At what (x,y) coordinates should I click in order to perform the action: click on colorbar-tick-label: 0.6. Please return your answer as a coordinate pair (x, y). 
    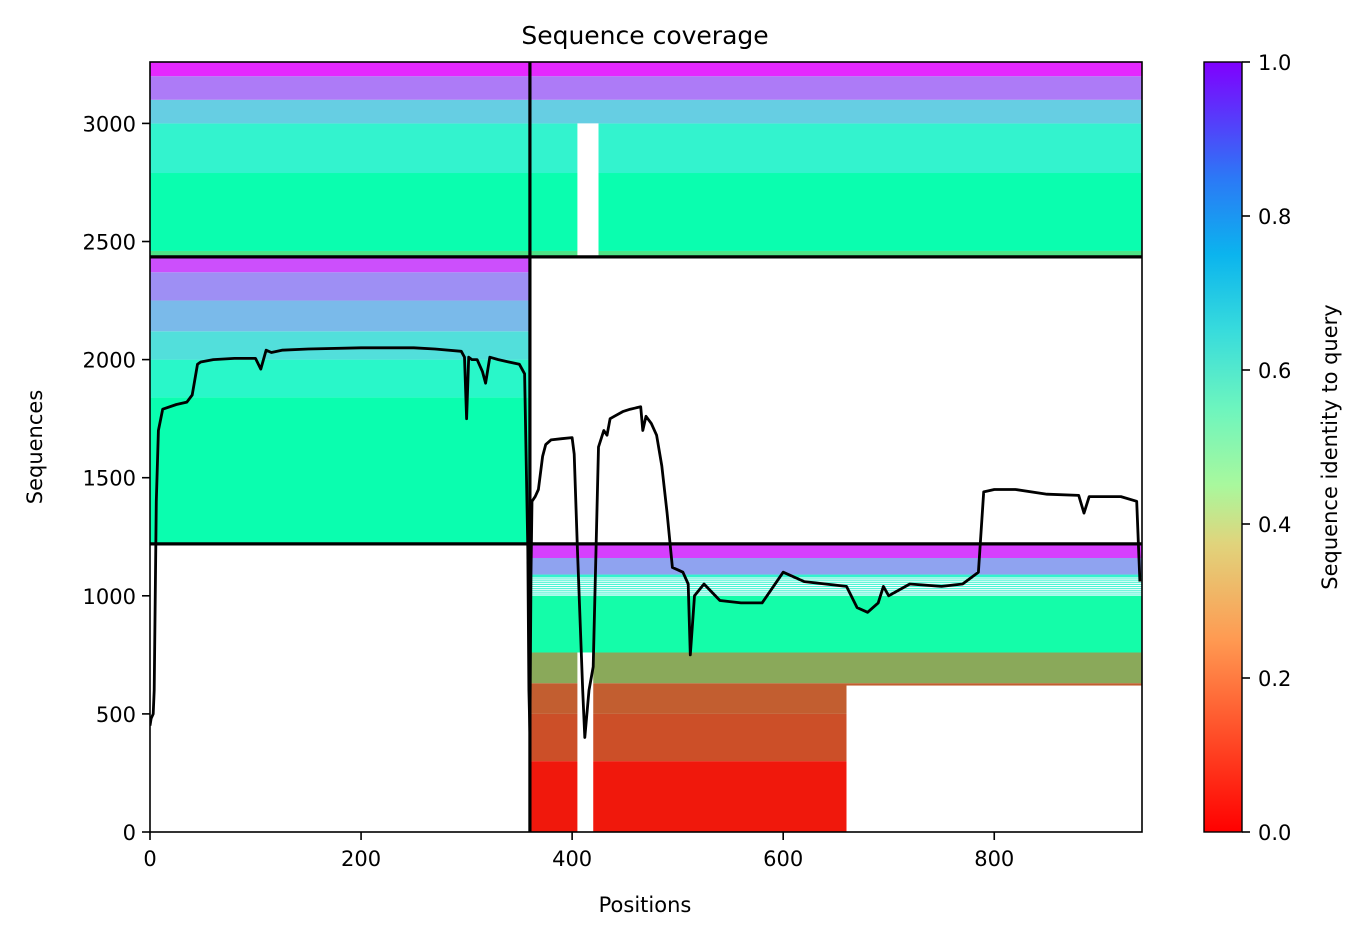
    Looking at the image, I should click on (1274, 371).